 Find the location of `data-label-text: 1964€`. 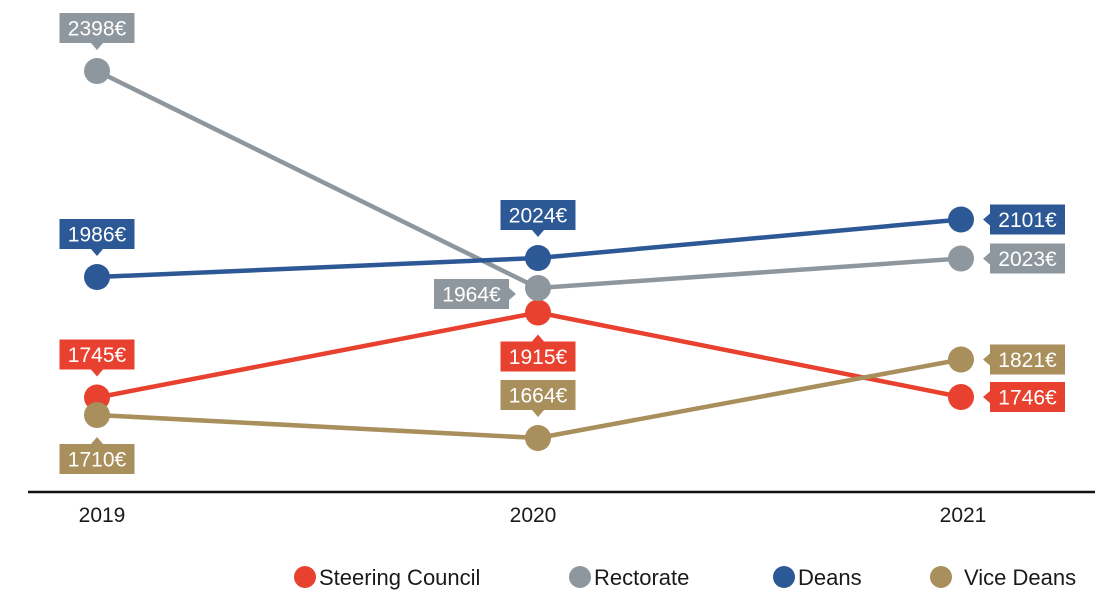

data-label-text: 1964€ is located at coordinates (471, 295).